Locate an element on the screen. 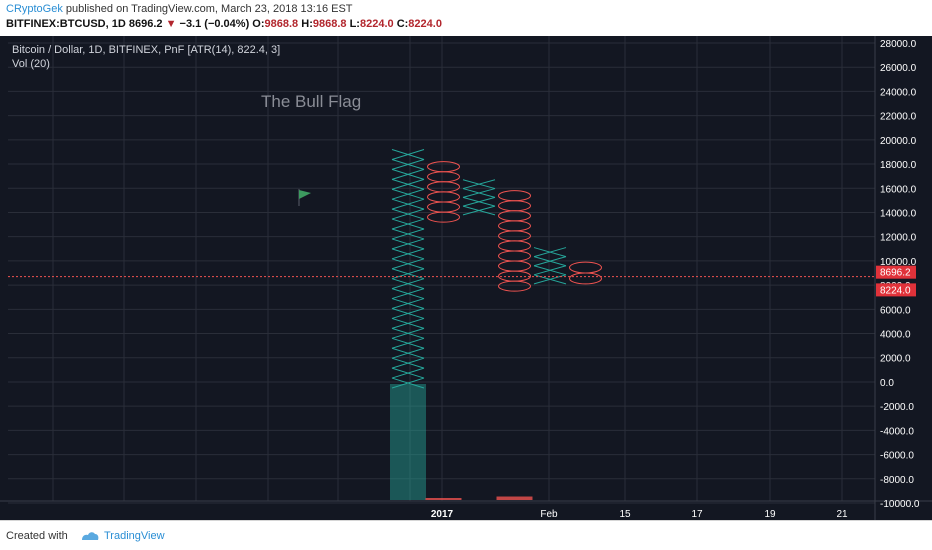 The height and width of the screenshot is (550, 932). y-tick-label: 2000.0 is located at coordinates (895, 359).